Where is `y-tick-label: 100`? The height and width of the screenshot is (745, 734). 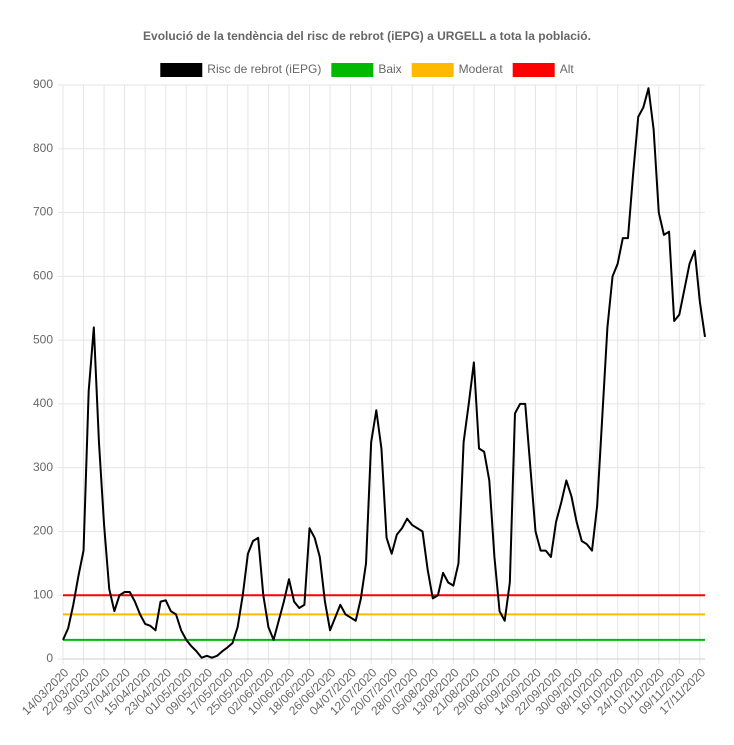 y-tick-label: 100 is located at coordinates (43, 594).